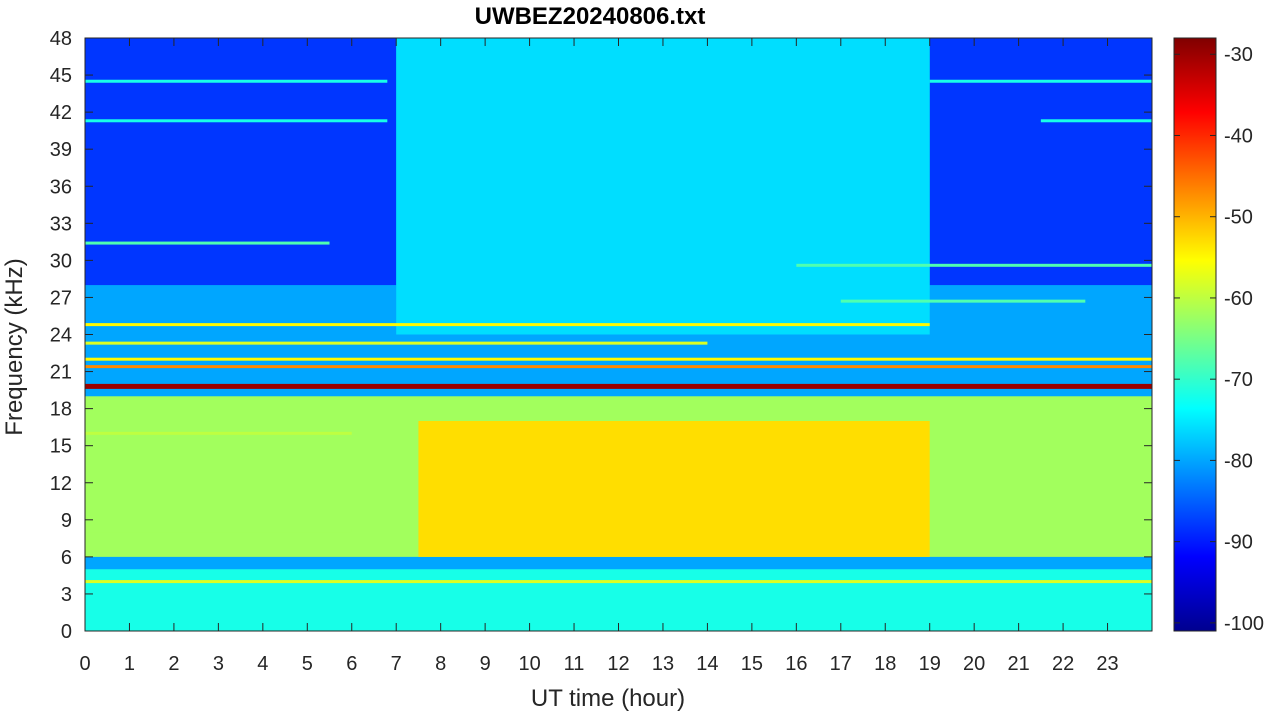  Describe the element at coordinates (1040, 162) in the screenshot. I see `heatmap-region-quiet-high-band-late` at that location.